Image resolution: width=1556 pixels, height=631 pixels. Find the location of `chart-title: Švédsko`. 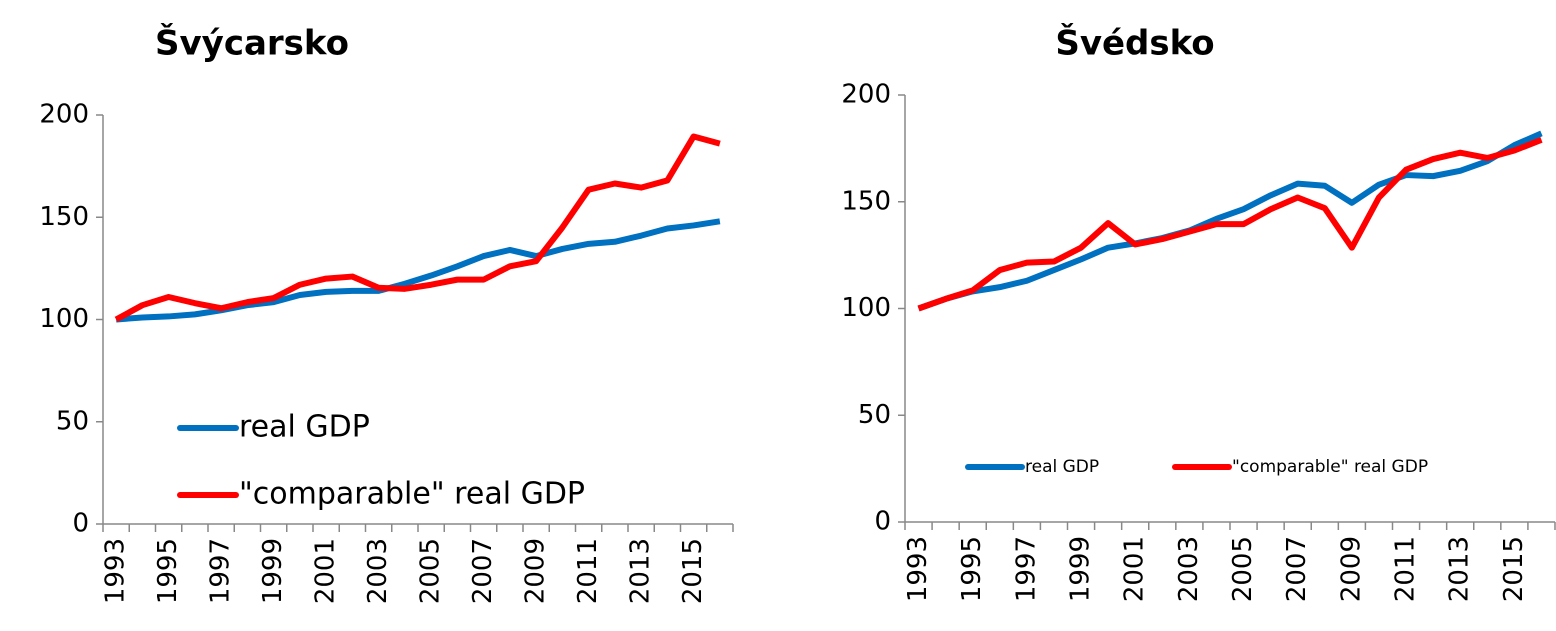

chart-title: Švédsko is located at coordinates (1134, 43).